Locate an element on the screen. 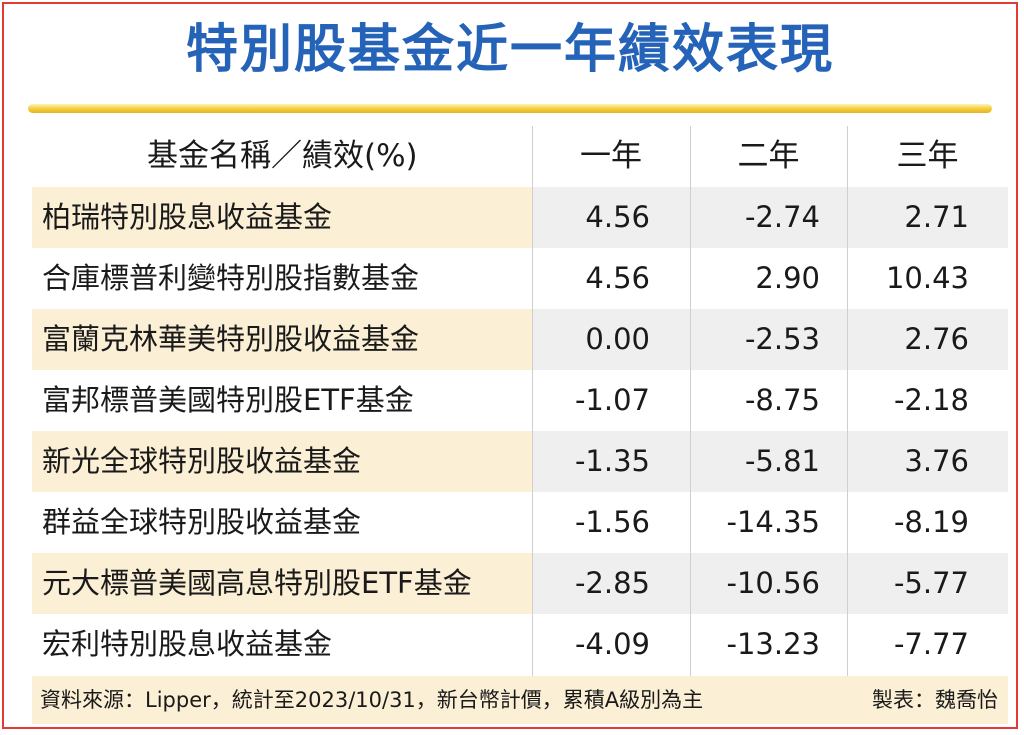 The height and width of the screenshot is (735, 1024). header-two-year: 二年 is located at coordinates (768, 156).